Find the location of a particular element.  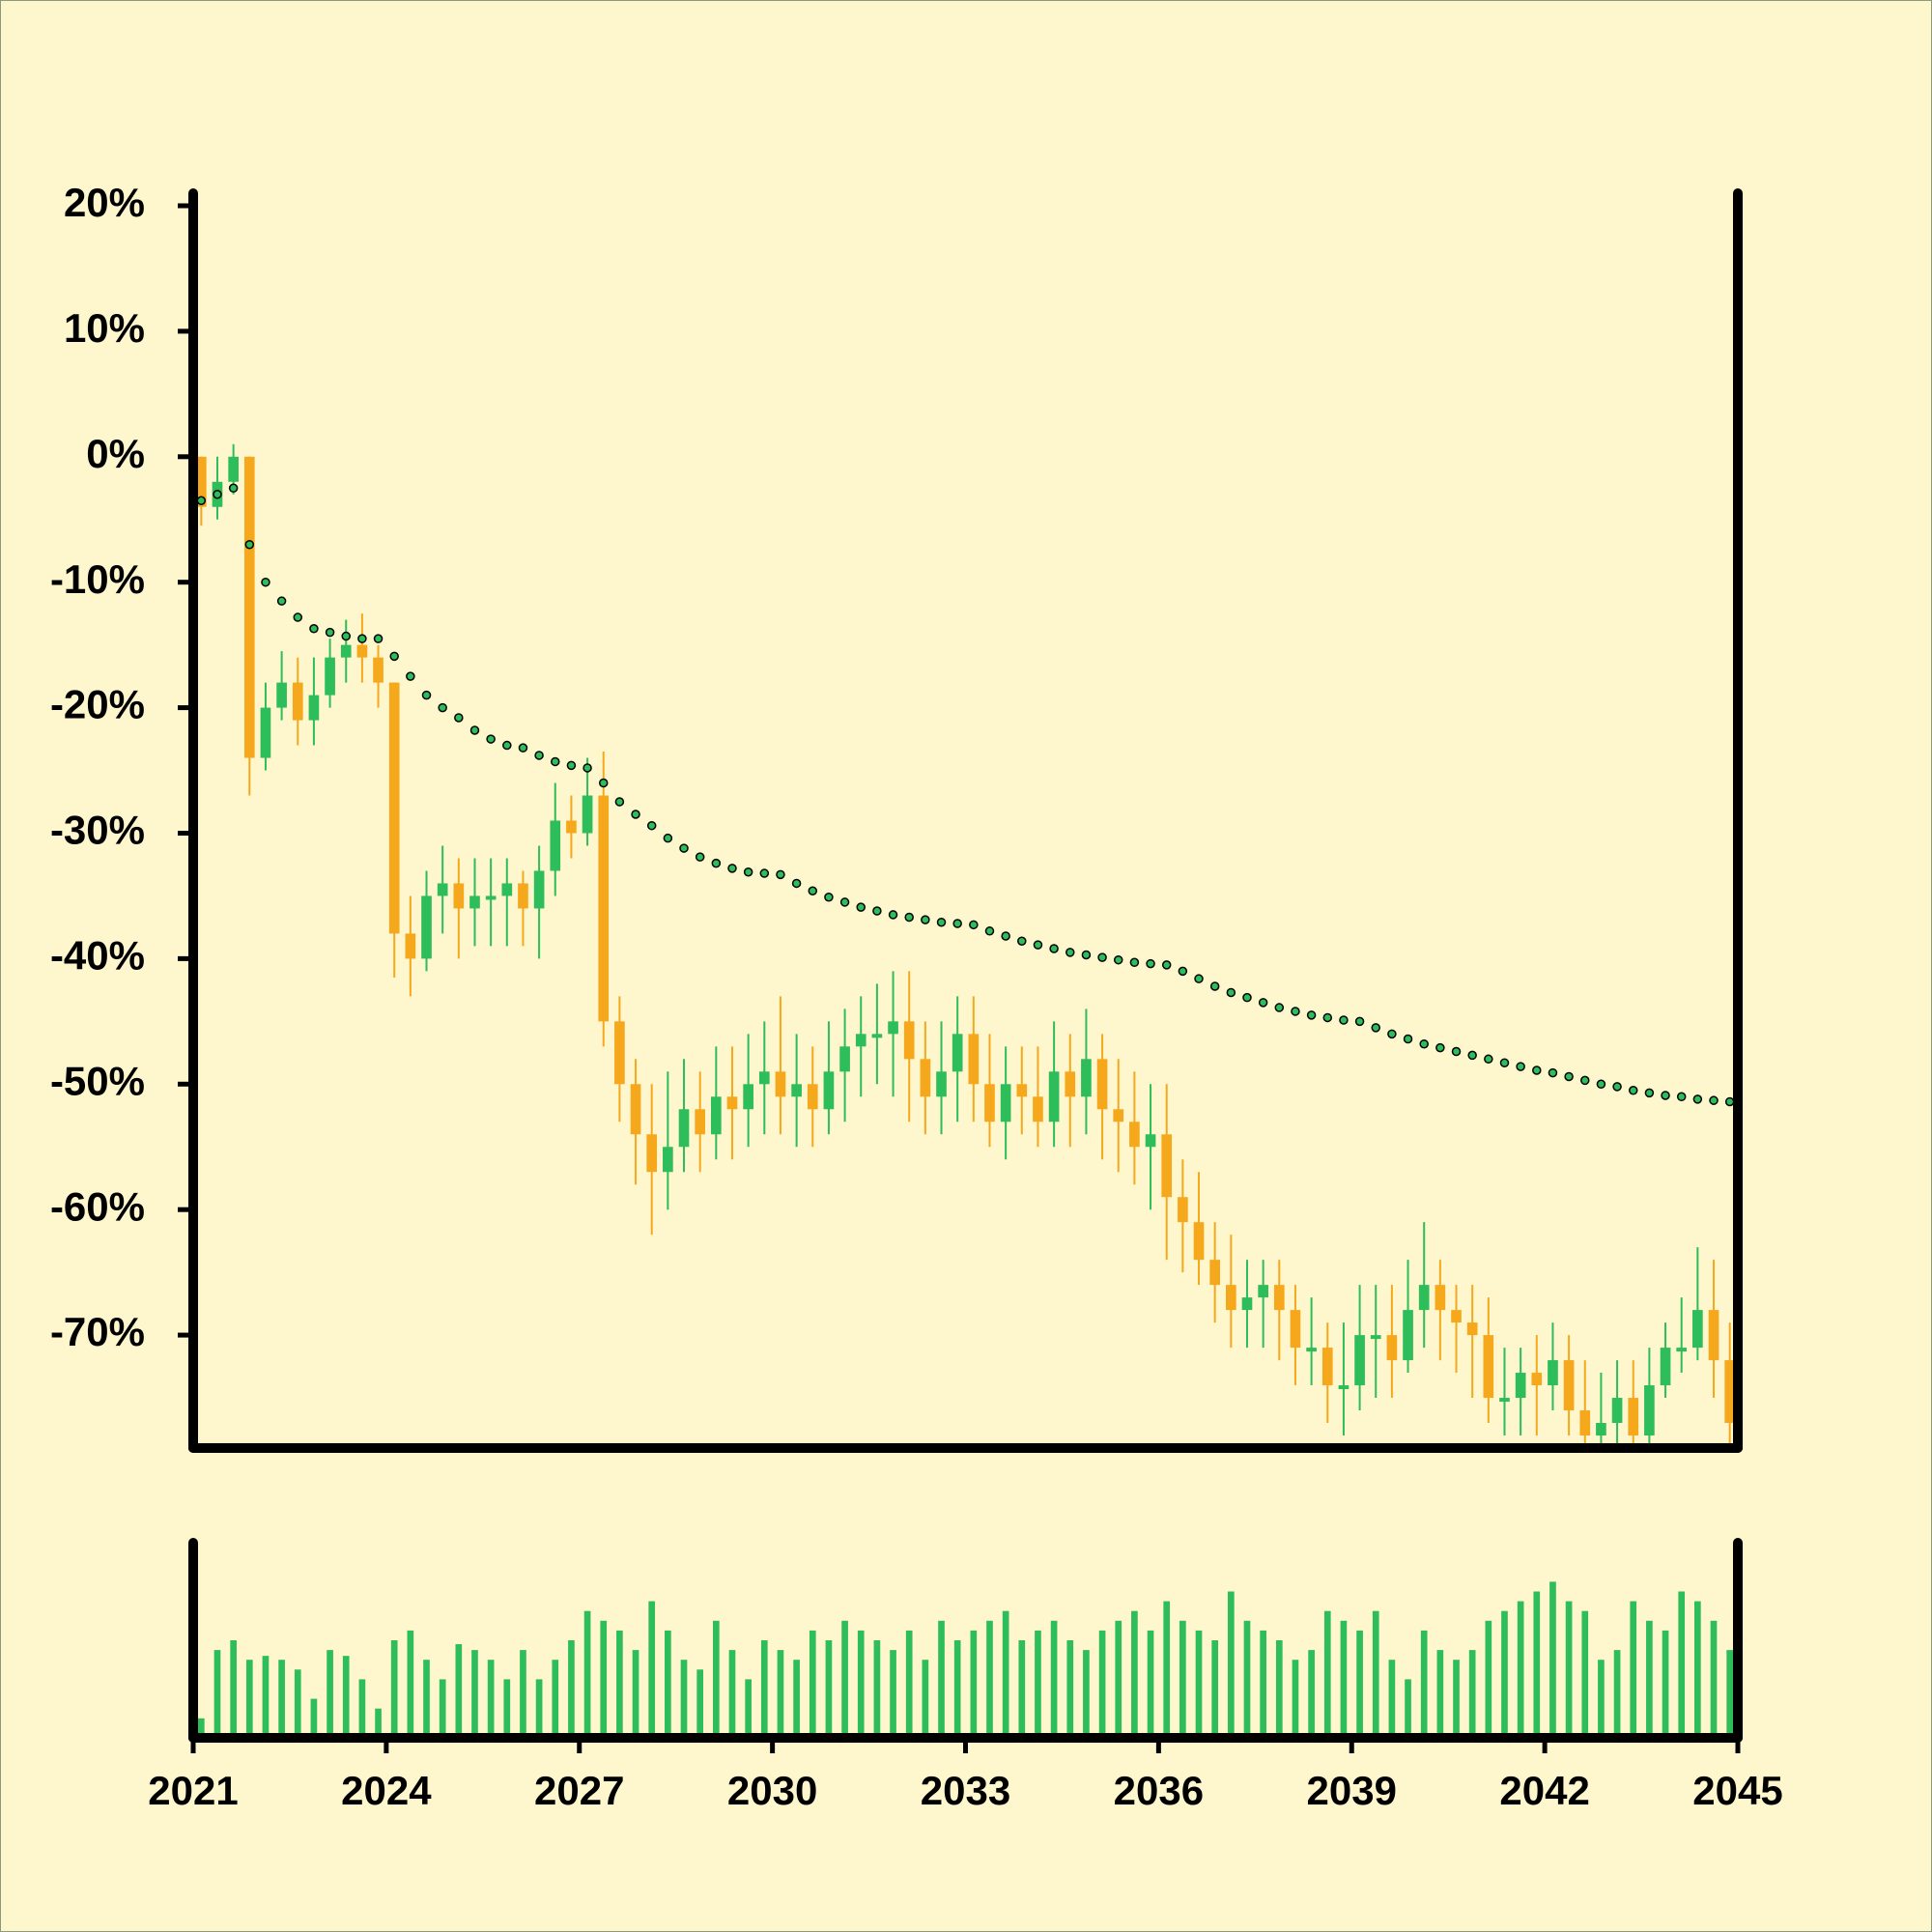

x-tick-label: 2042 is located at coordinates (1544, 1790).